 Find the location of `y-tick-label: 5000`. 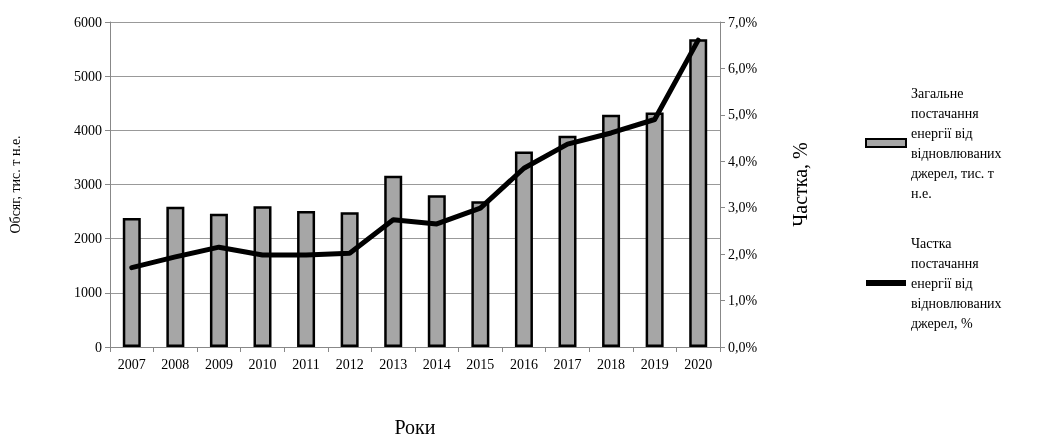

y-tick-label: 5000 is located at coordinates (88, 76).